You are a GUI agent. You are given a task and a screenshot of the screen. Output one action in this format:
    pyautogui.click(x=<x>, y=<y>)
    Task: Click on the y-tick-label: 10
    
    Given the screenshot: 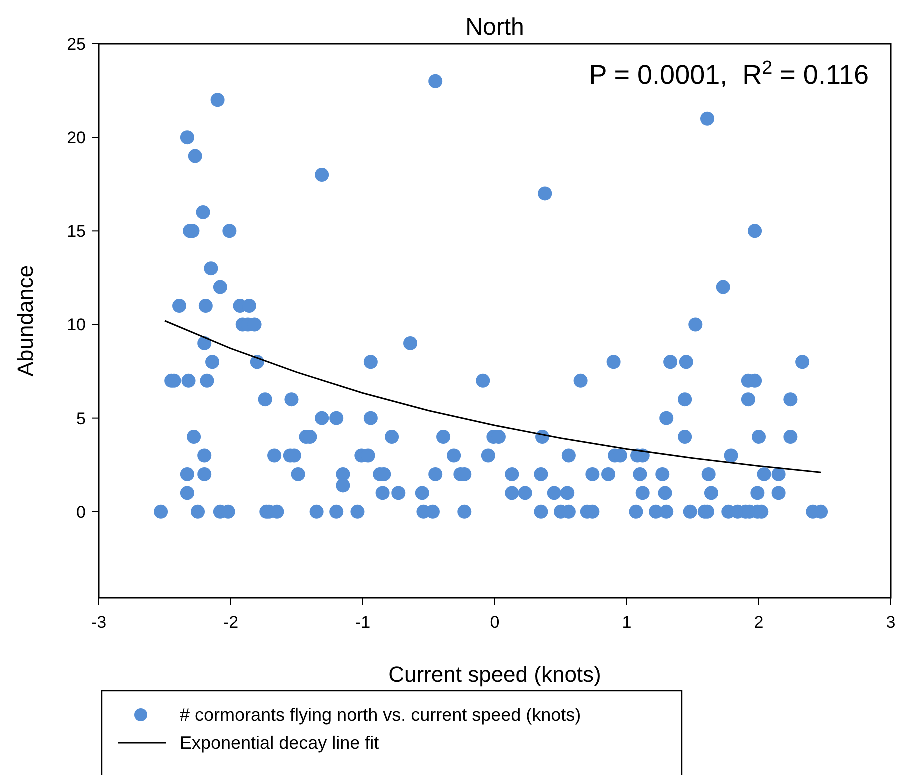 What is the action you would take?
    pyautogui.click(x=76, y=325)
    